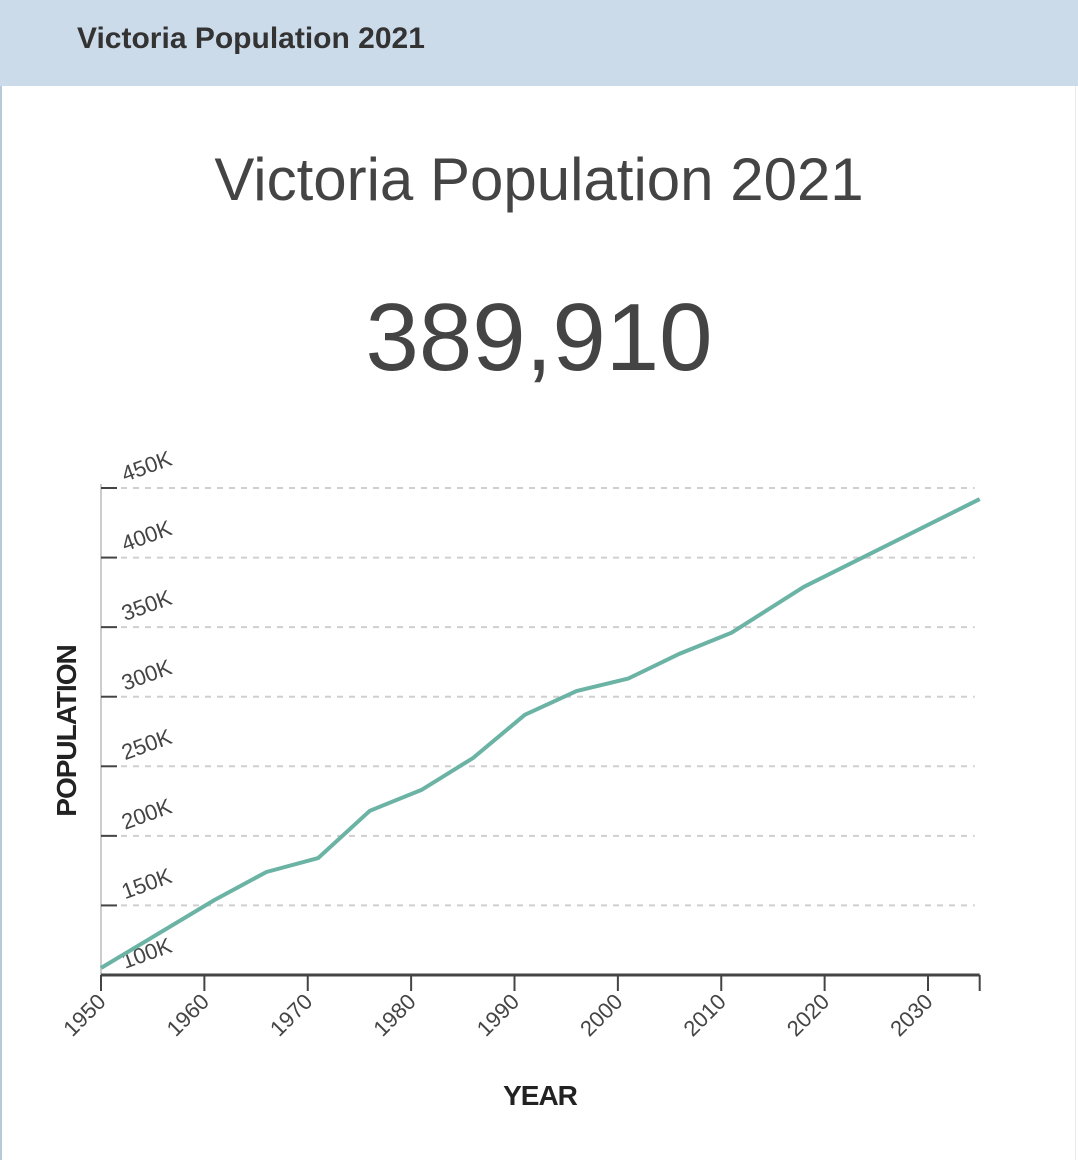 The width and height of the screenshot is (1078, 1160). Describe the element at coordinates (146, 744) in the screenshot. I see `y-tick-label: 250K` at that location.